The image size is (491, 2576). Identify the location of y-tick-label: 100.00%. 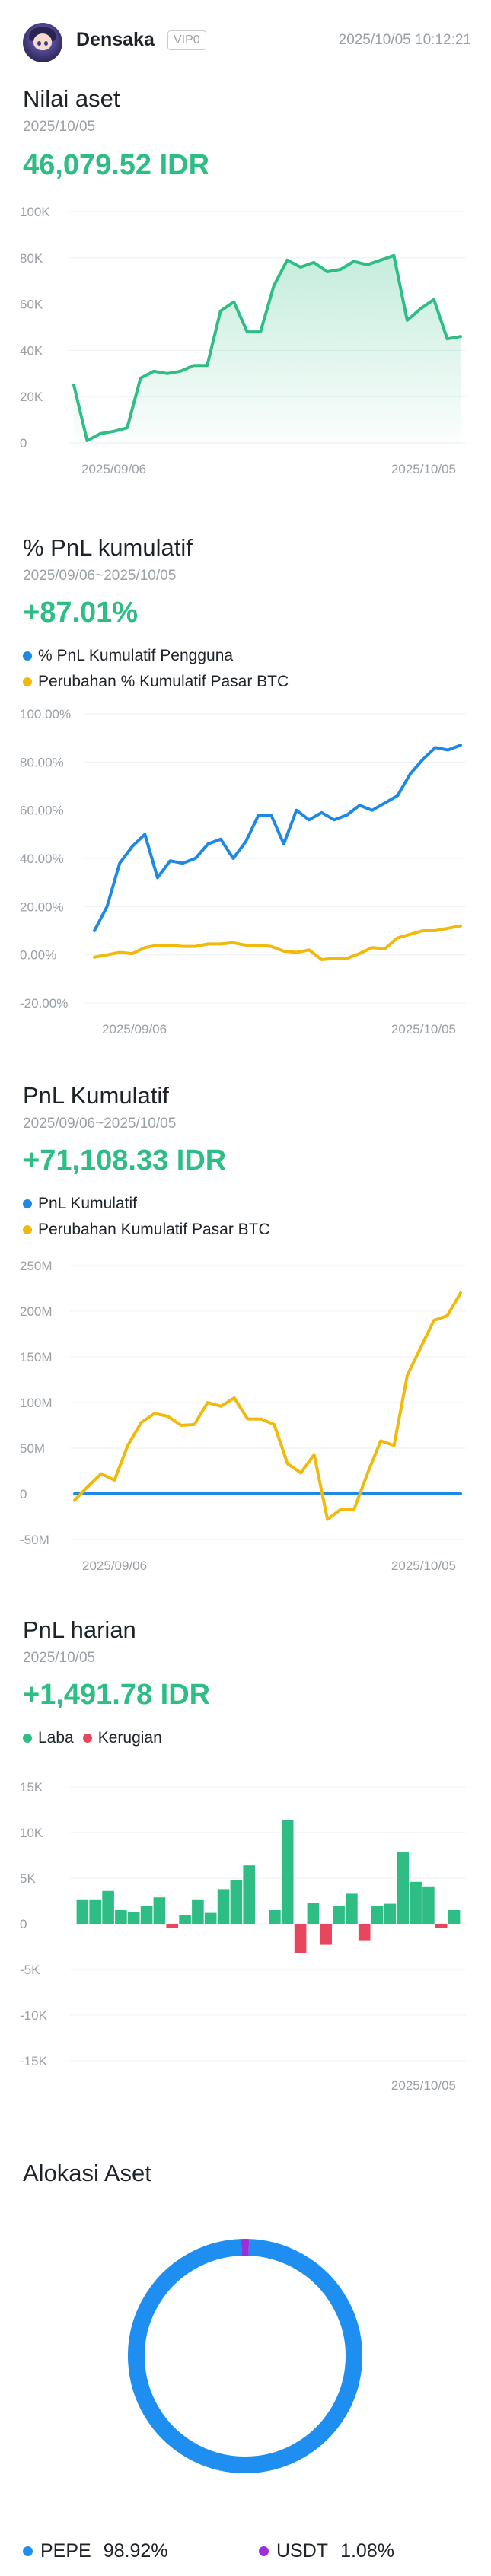
(46, 714).